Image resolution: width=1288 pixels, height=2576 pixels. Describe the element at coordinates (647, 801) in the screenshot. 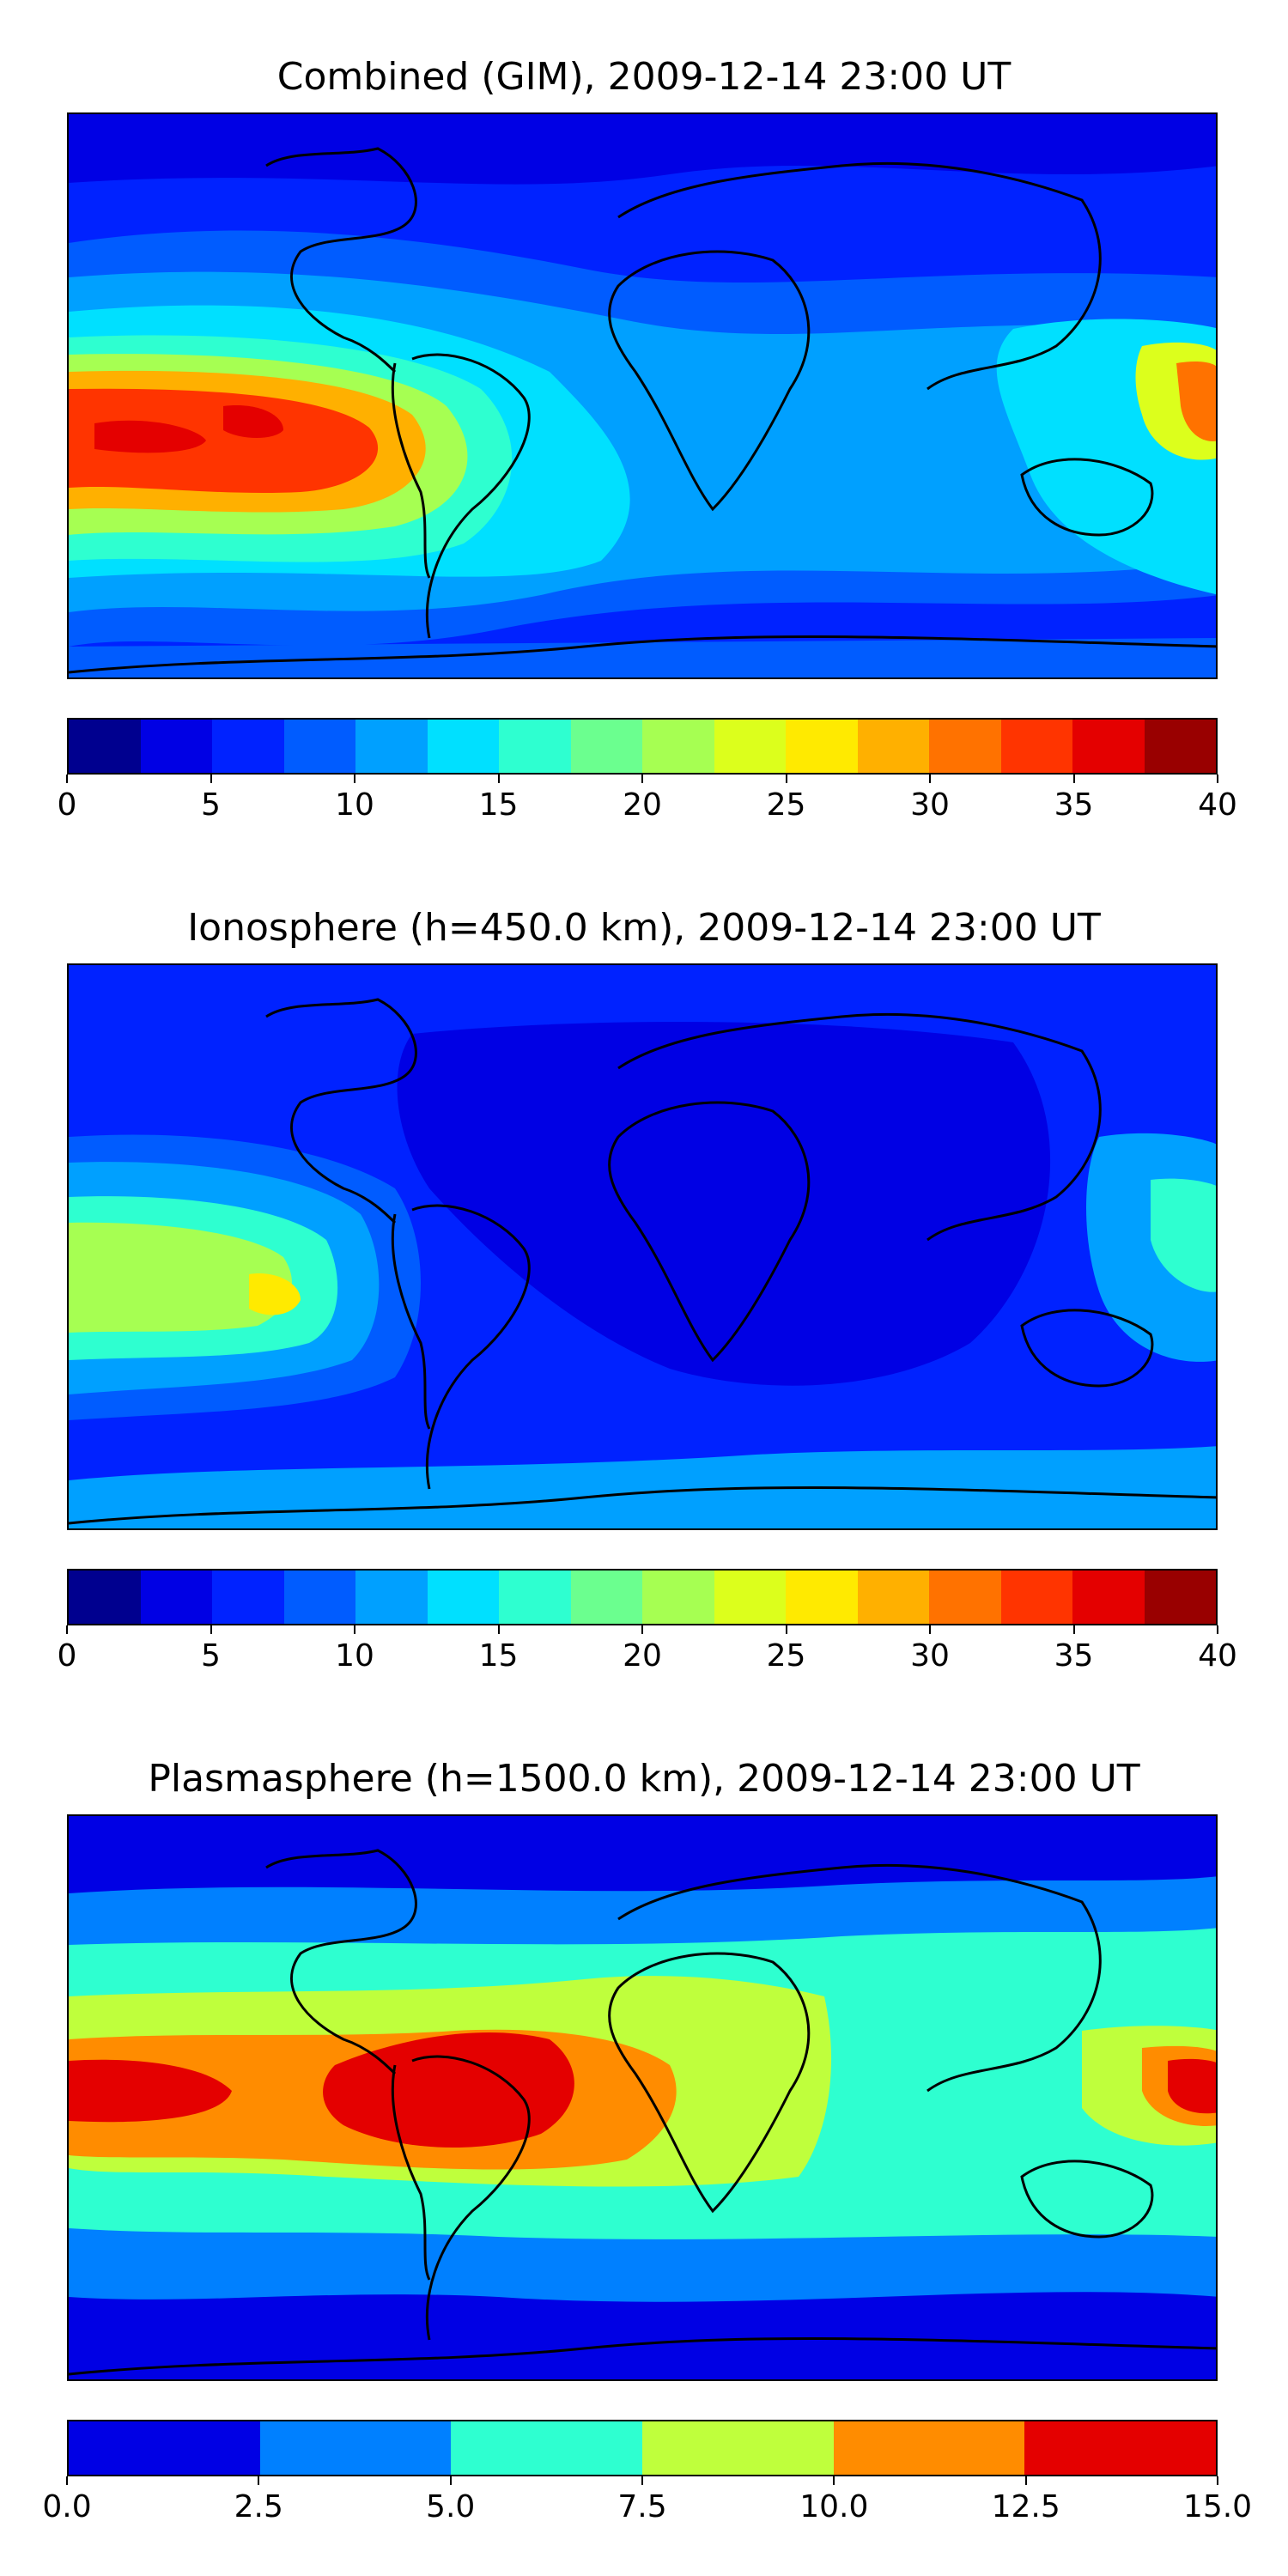

I see `colorbar-ticks-combined: 0 5 10 15 20 25 30 35 40` at that location.